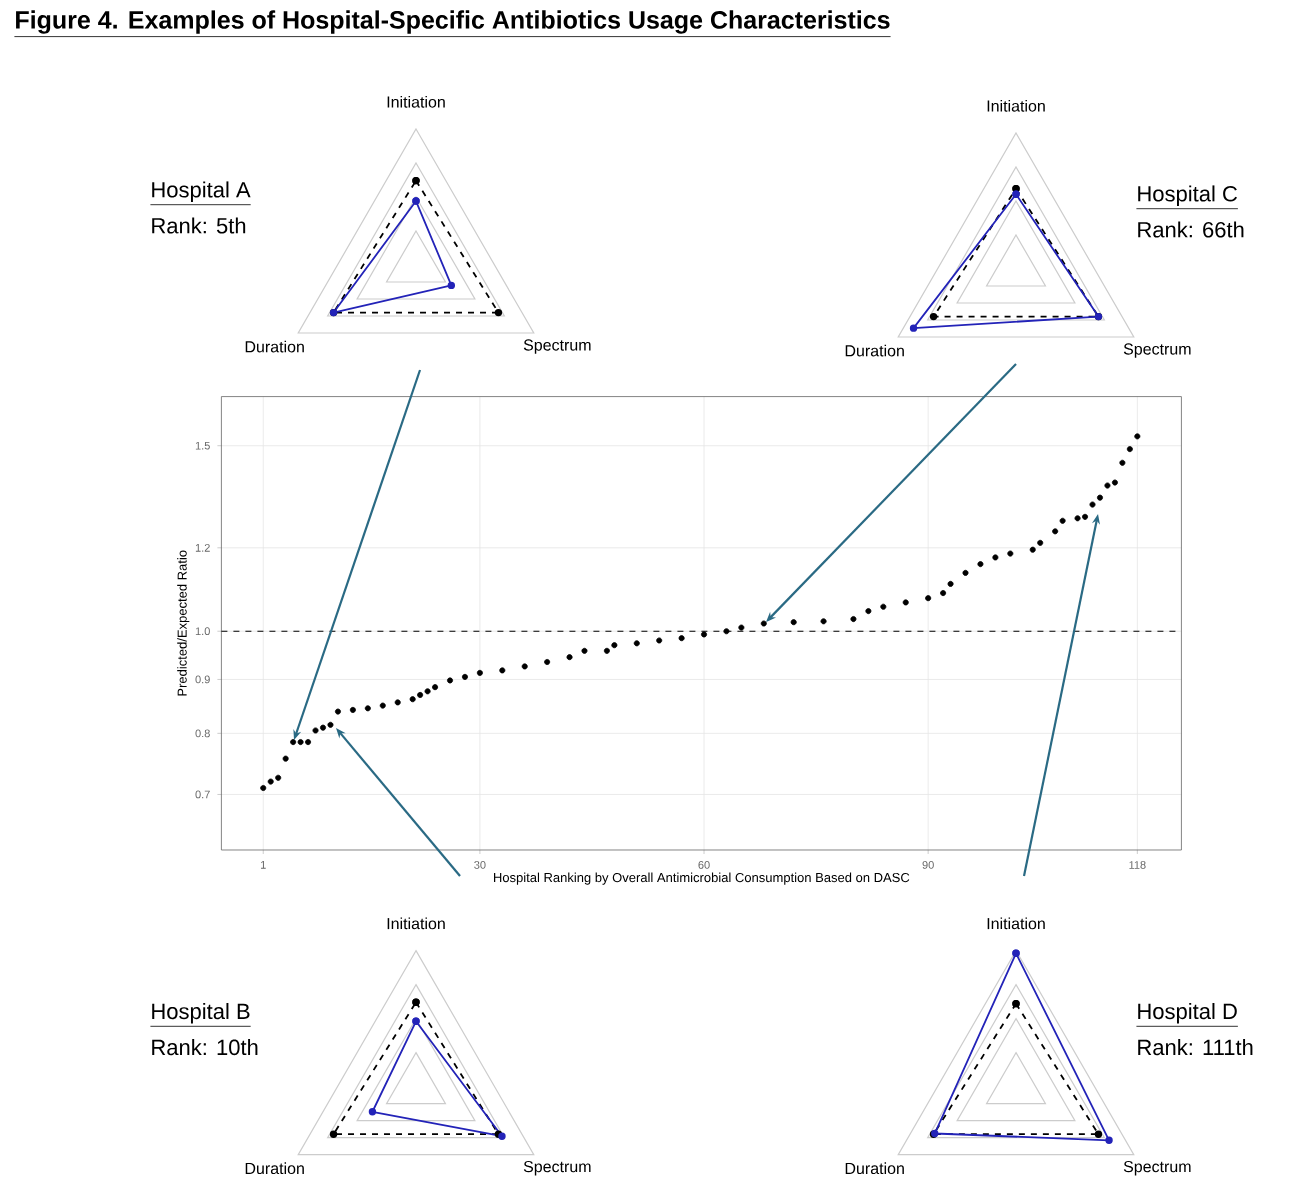 The image size is (1300, 1194). What do you see at coordinates (453, 22) in the screenshot?
I see `chart-title: Figure 4. Examples of Hospital-Specific Antibiotics Usage Characteristics` at bounding box center [453, 22].